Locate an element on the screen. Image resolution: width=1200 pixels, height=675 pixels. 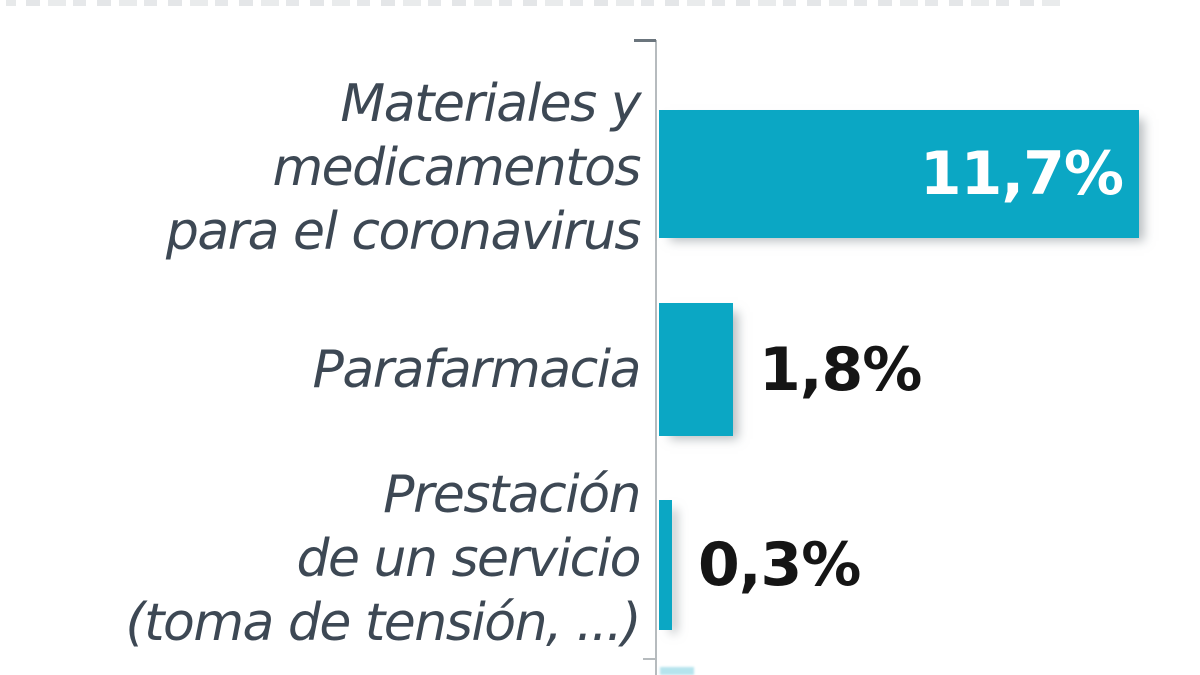
value-label: 1,8% is located at coordinates (840, 369).